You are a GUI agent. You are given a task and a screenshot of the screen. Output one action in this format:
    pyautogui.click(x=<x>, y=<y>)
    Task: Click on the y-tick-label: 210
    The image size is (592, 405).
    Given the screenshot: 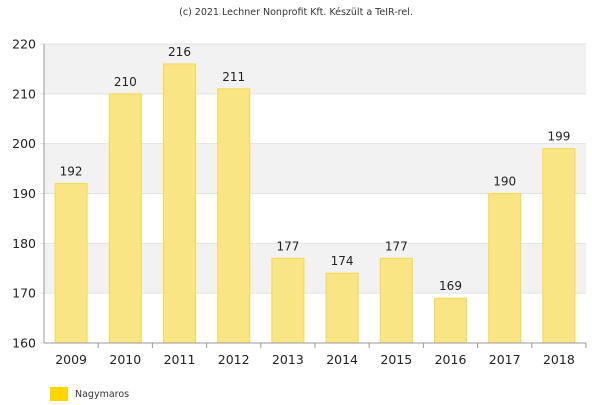 What is the action you would take?
    pyautogui.click(x=24, y=93)
    